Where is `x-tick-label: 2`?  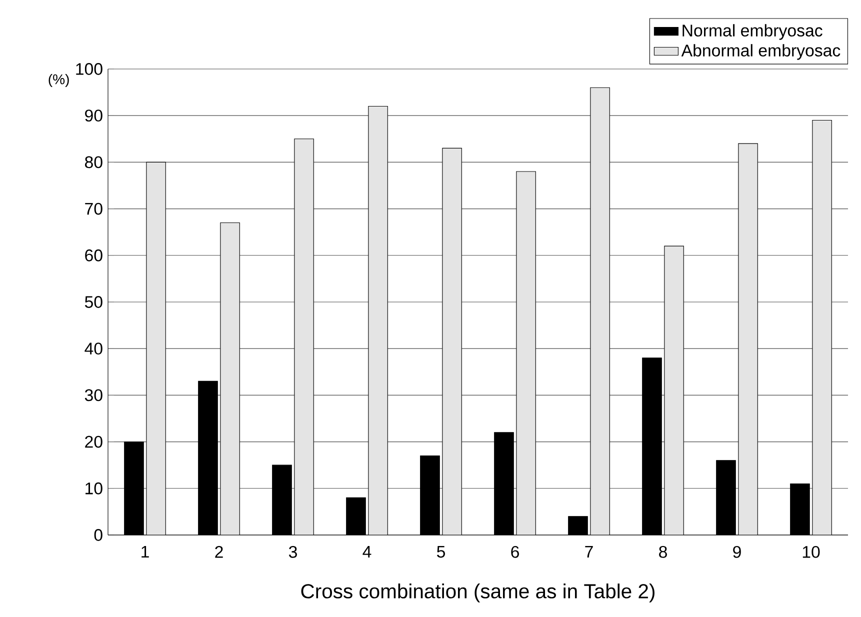
x-tick-label: 2 is located at coordinates (219, 552).